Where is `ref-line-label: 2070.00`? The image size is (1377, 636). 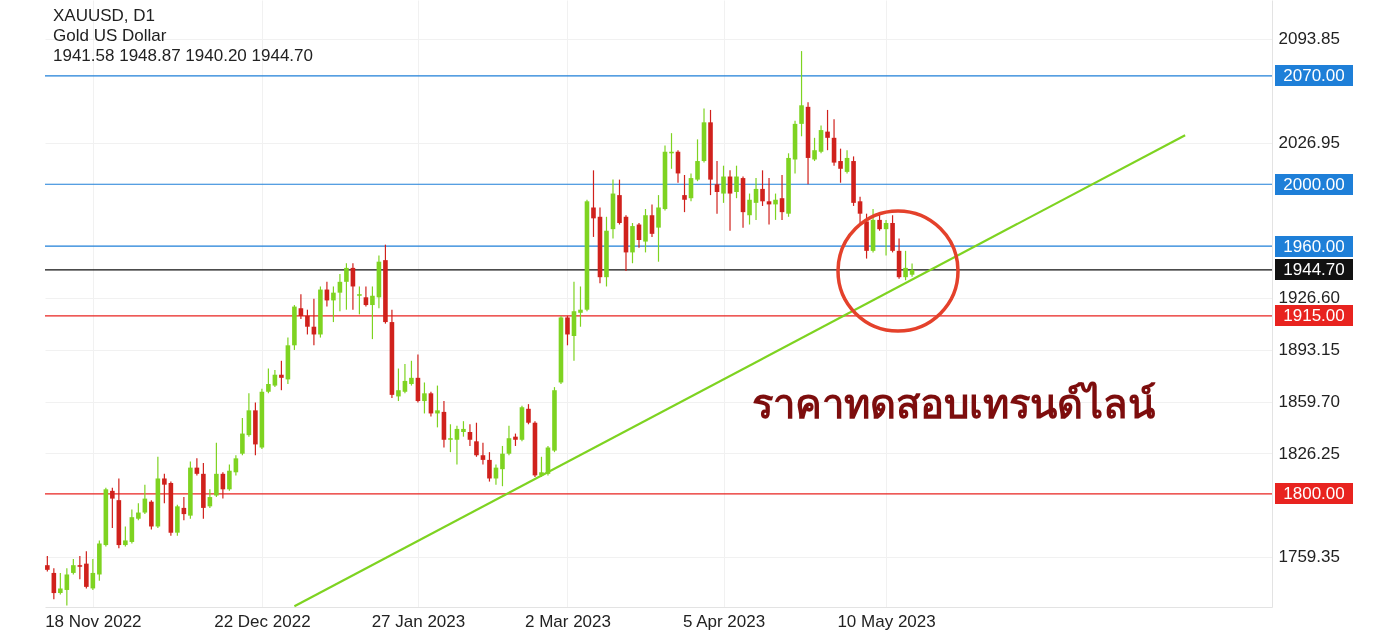 ref-line-label: 2070.00 is located at coordinates (1314, 76).